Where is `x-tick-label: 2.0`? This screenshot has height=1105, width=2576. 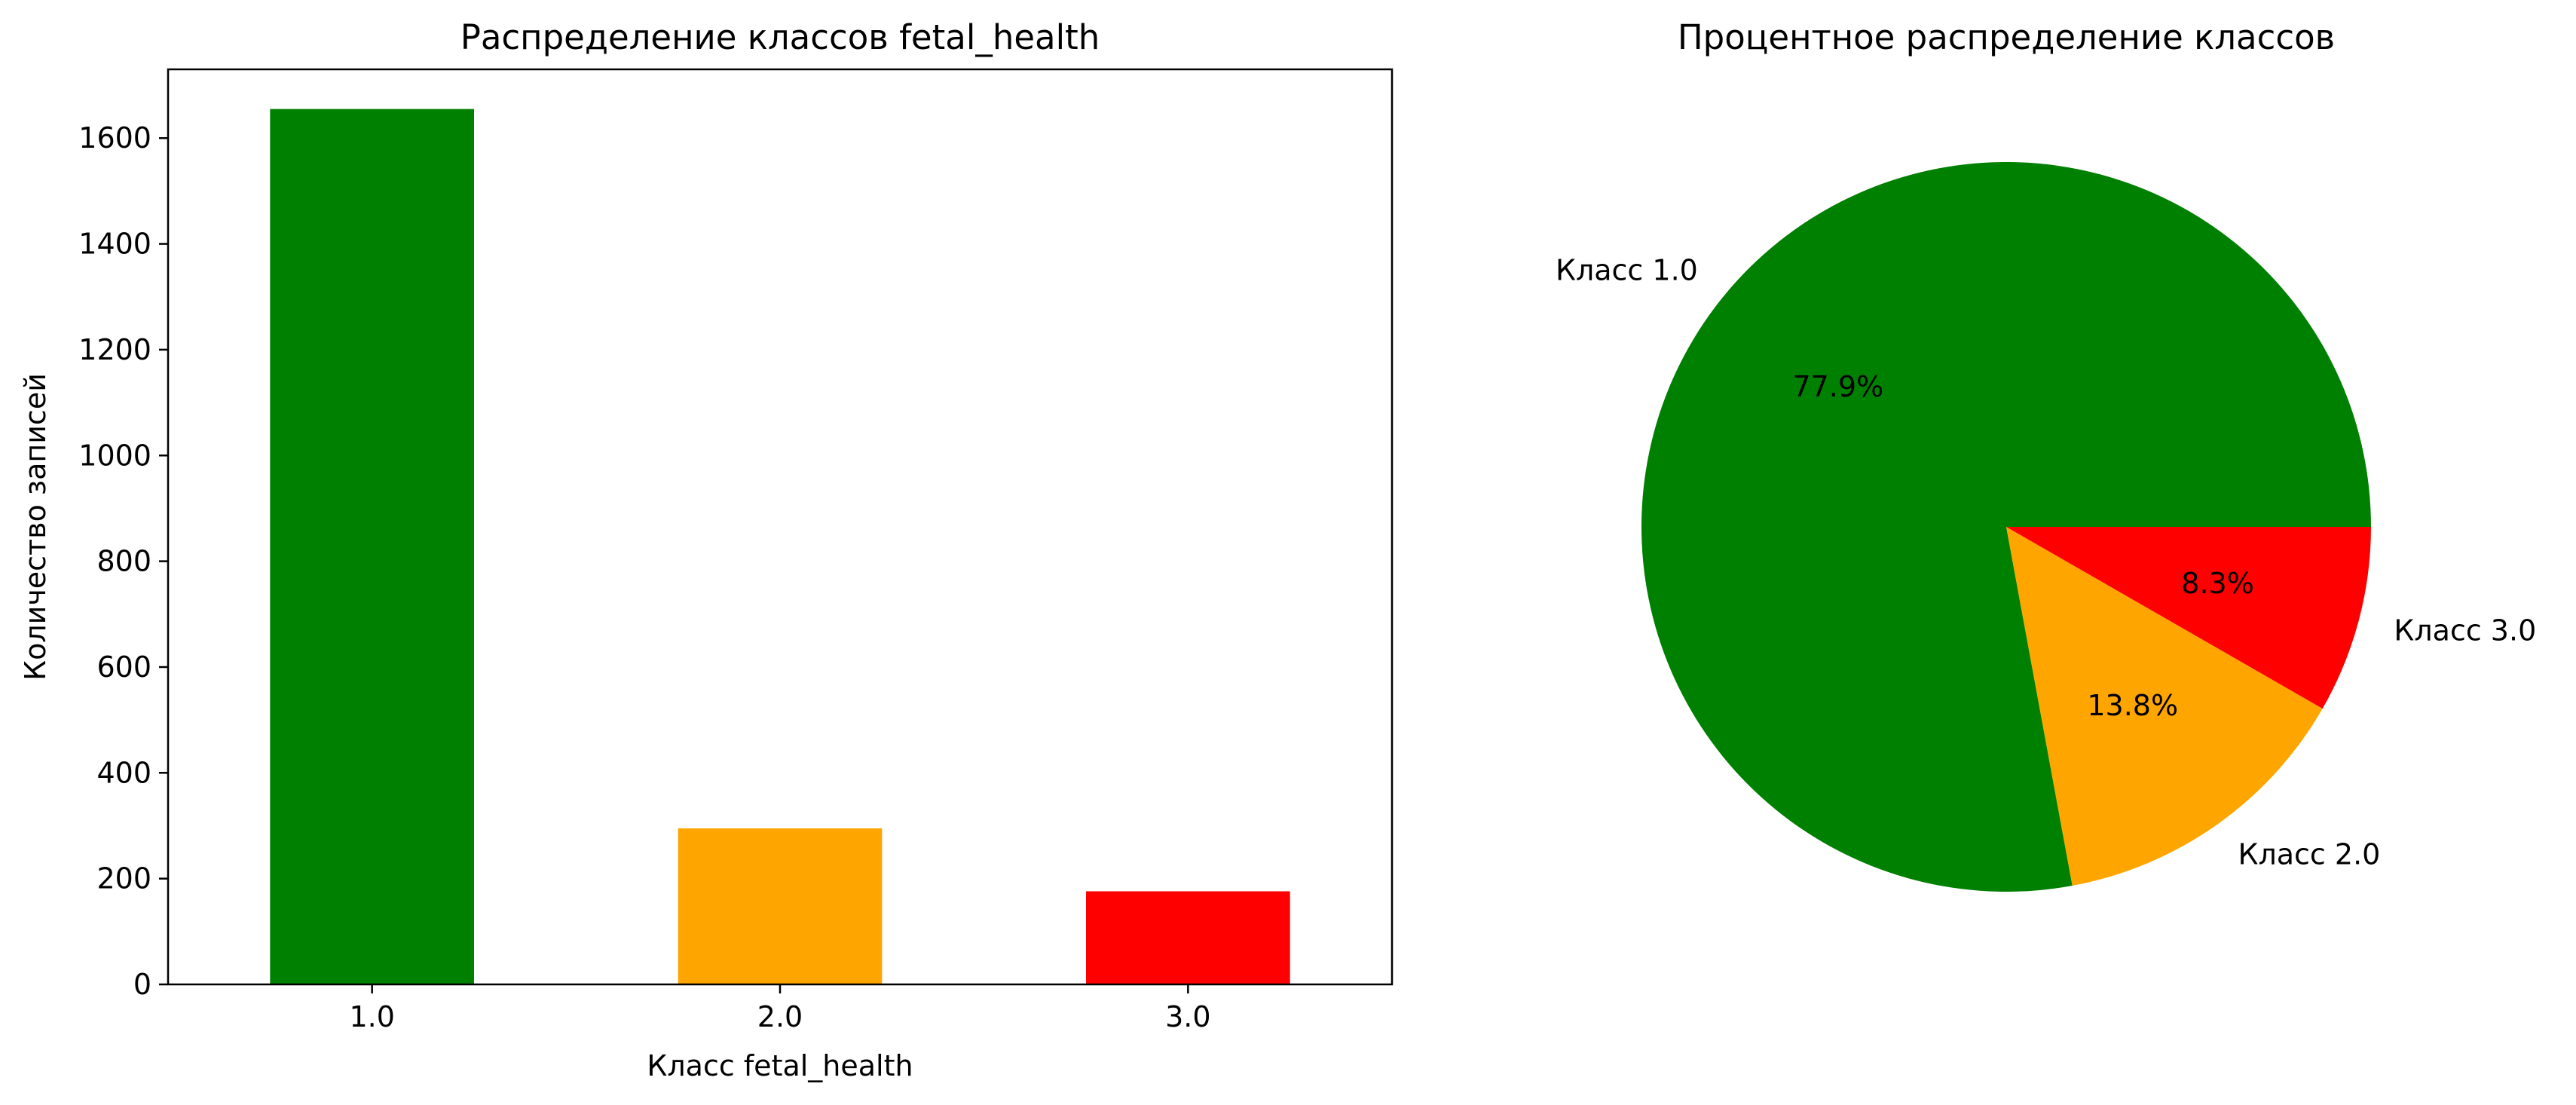 x-tick-label: 2.0 is located at coordinates (780, 1016).